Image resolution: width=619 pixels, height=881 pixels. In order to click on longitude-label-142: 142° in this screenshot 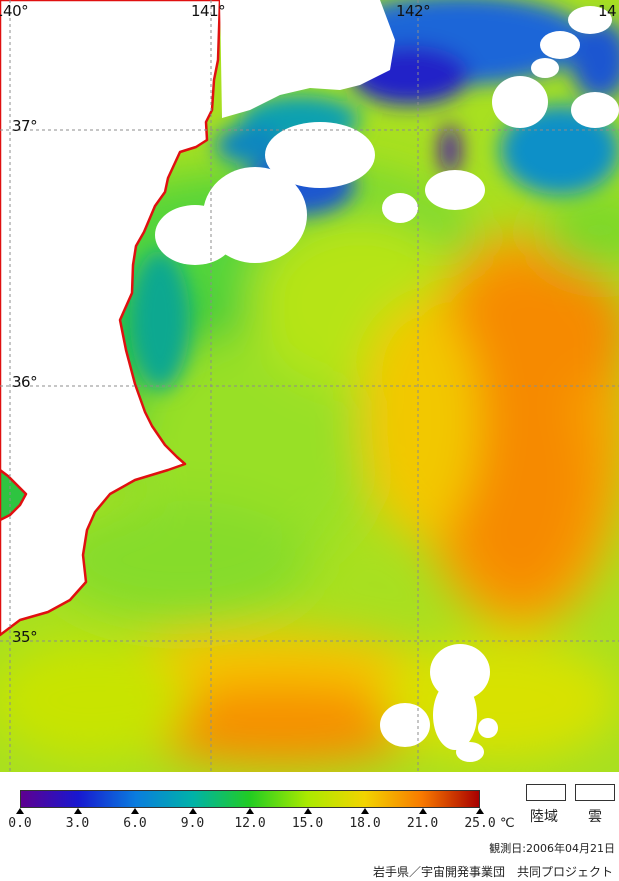, I will do `click(413, 11)`.